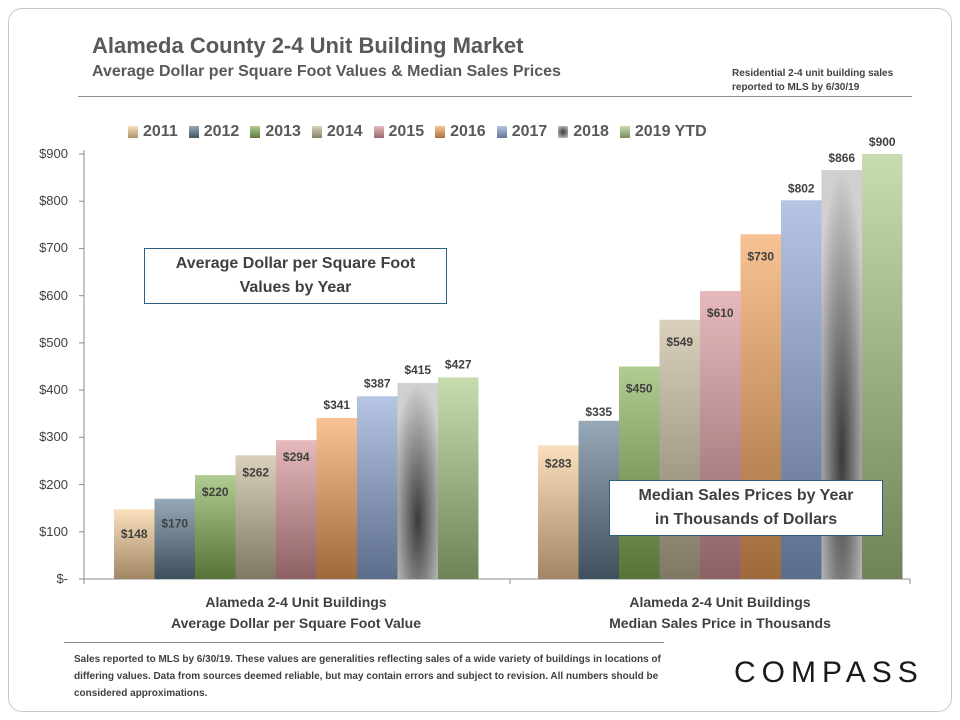  What do you see at coordinates (134, 534) in the screenshot?
I see `bar-data-label: $148` at bounding box center [134, 534].